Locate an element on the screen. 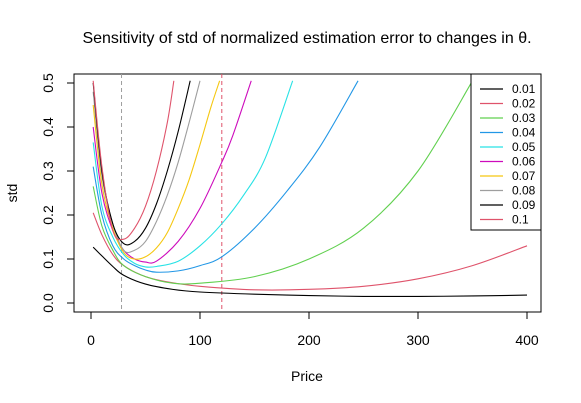 The image size is (581, 403). x-tick-label: 400 is located at coordinates (527, 340).